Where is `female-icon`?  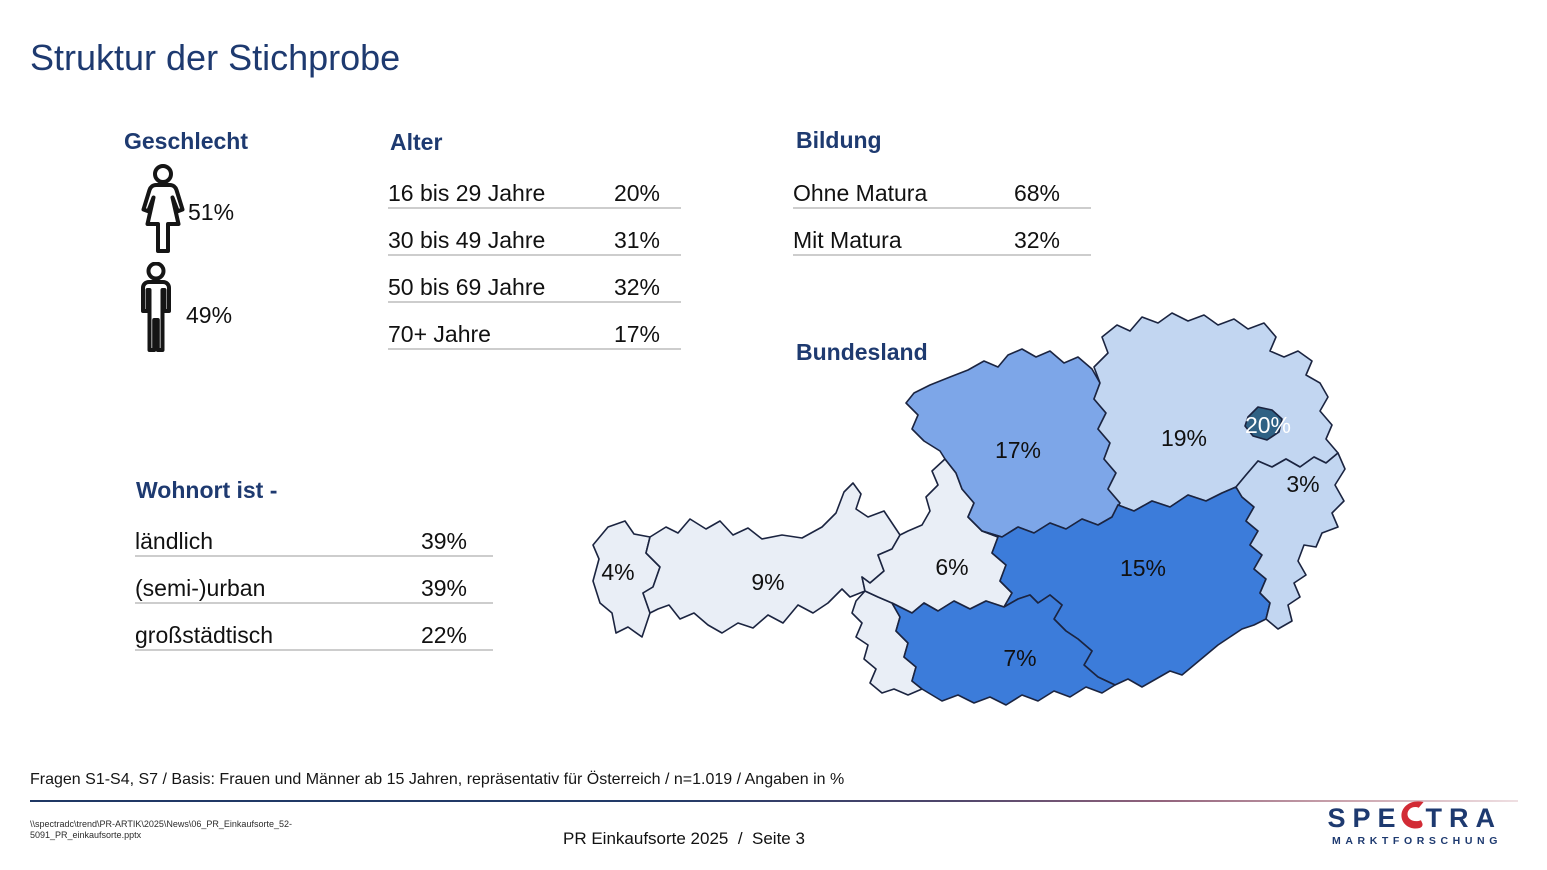 female-icon is located at coordinates (163, 211).